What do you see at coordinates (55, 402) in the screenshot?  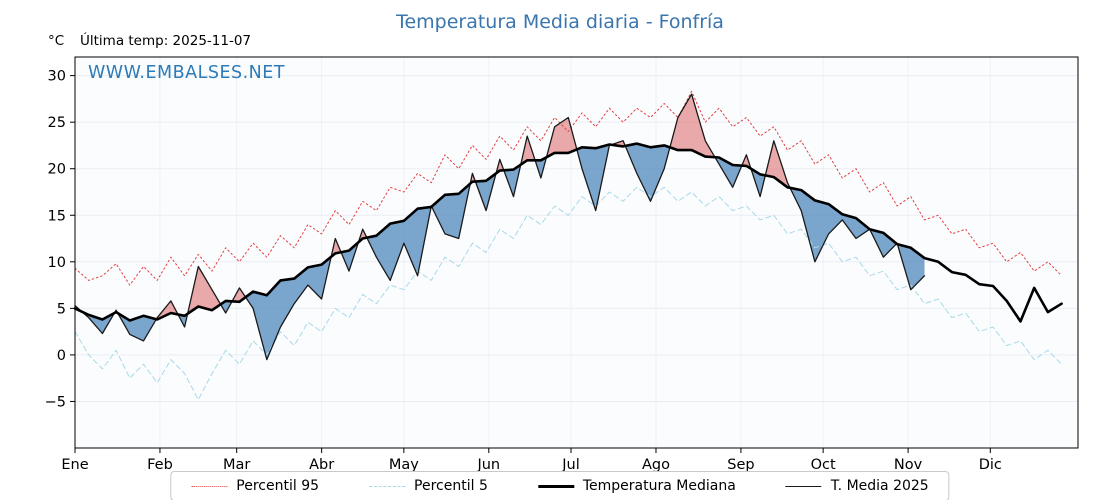 I see `svg-text: −5` at bounding box center [55, 402].